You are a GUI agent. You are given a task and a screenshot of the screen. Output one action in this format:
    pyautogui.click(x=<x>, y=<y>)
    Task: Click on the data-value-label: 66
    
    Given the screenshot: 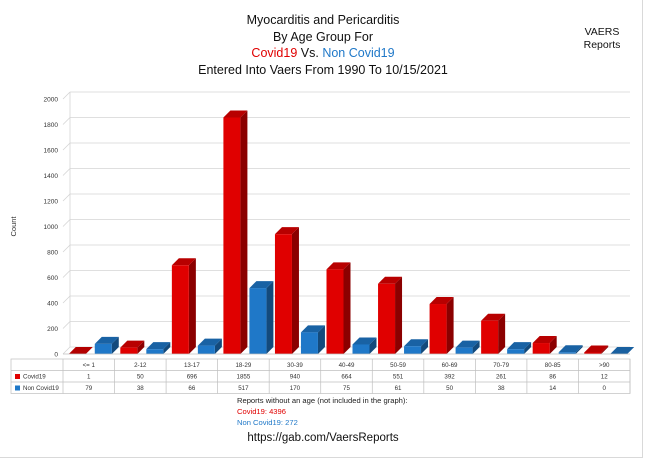 What is the action you would take?
    pyautogui.click(x=191, y=388)
    